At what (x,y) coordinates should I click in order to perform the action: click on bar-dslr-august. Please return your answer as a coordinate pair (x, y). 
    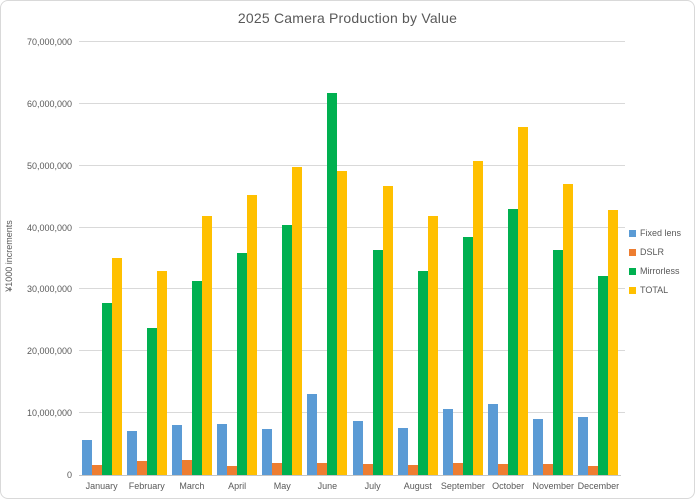
    Looking at the image, I should click on (412, 470).